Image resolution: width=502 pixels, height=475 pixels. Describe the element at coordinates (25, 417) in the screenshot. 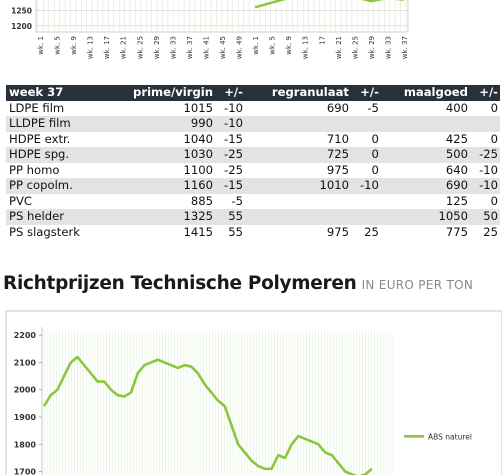

I see `y-tick-label: 1900` at that location.